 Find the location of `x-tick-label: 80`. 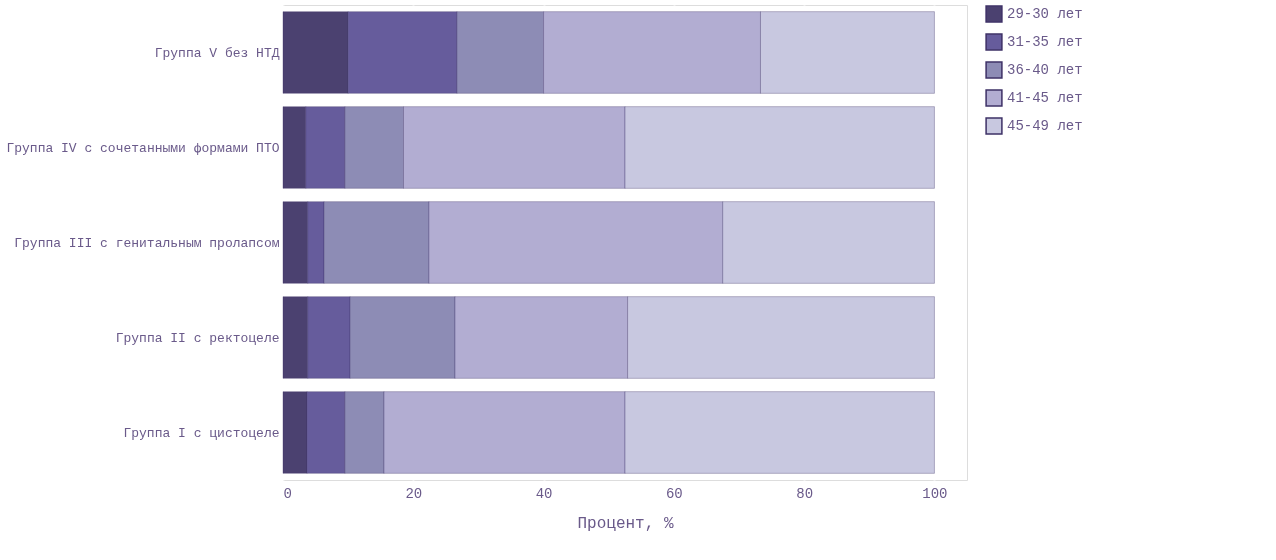

x-tick-label: 80 is located at coordinates (805, 493).